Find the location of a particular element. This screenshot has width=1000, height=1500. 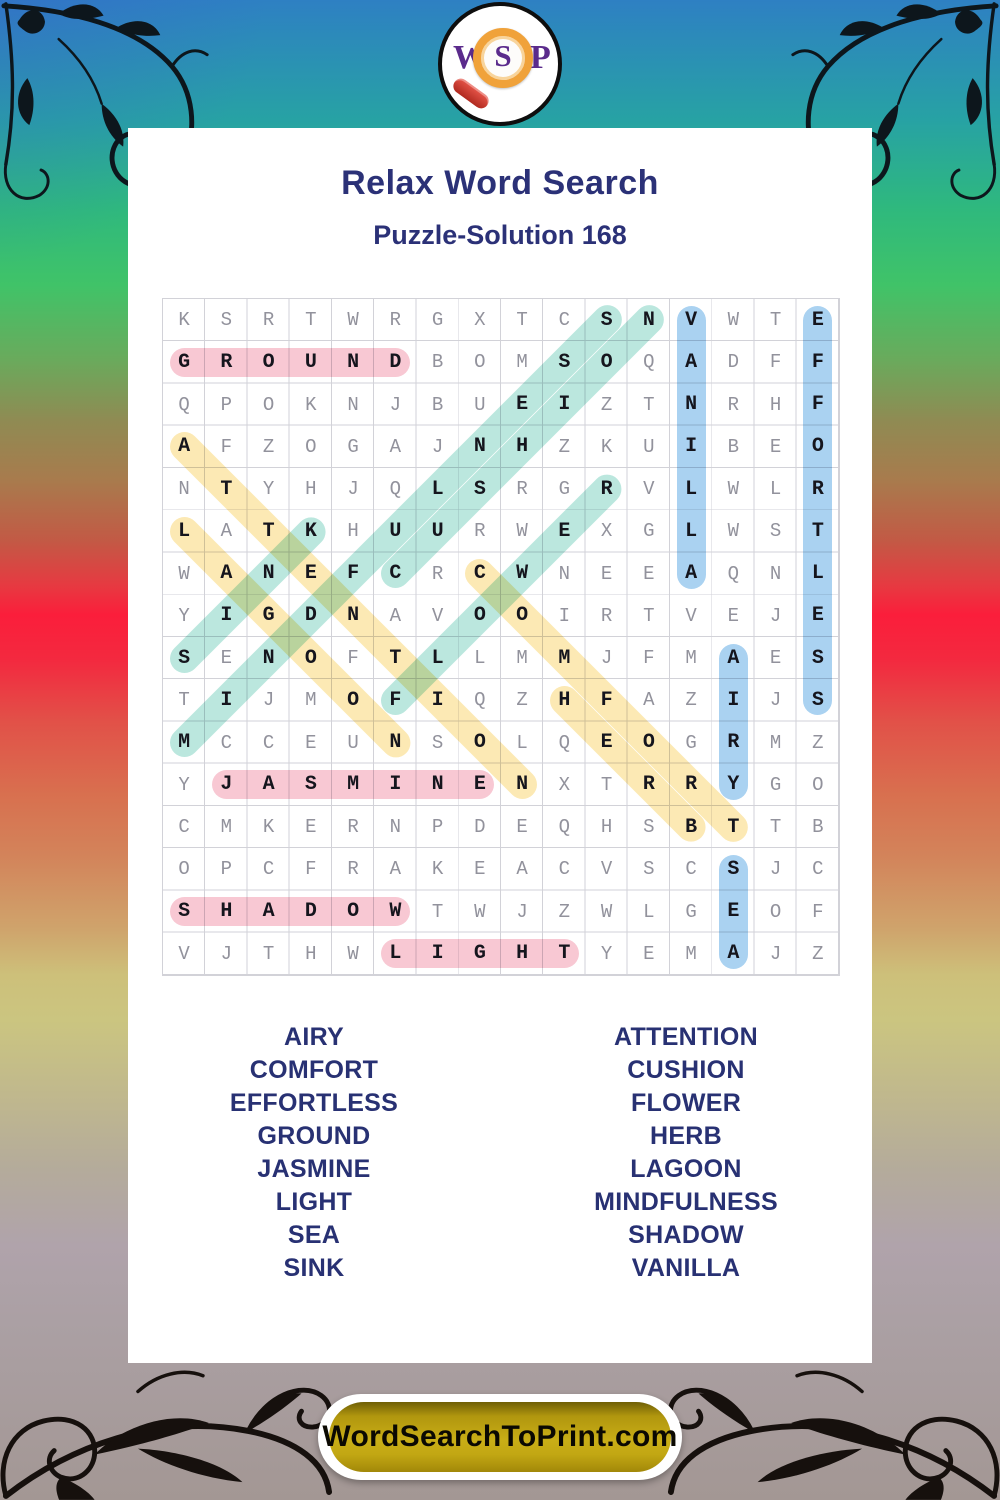

word-list-item: FLOWER is located at coordinates (686, 1103).